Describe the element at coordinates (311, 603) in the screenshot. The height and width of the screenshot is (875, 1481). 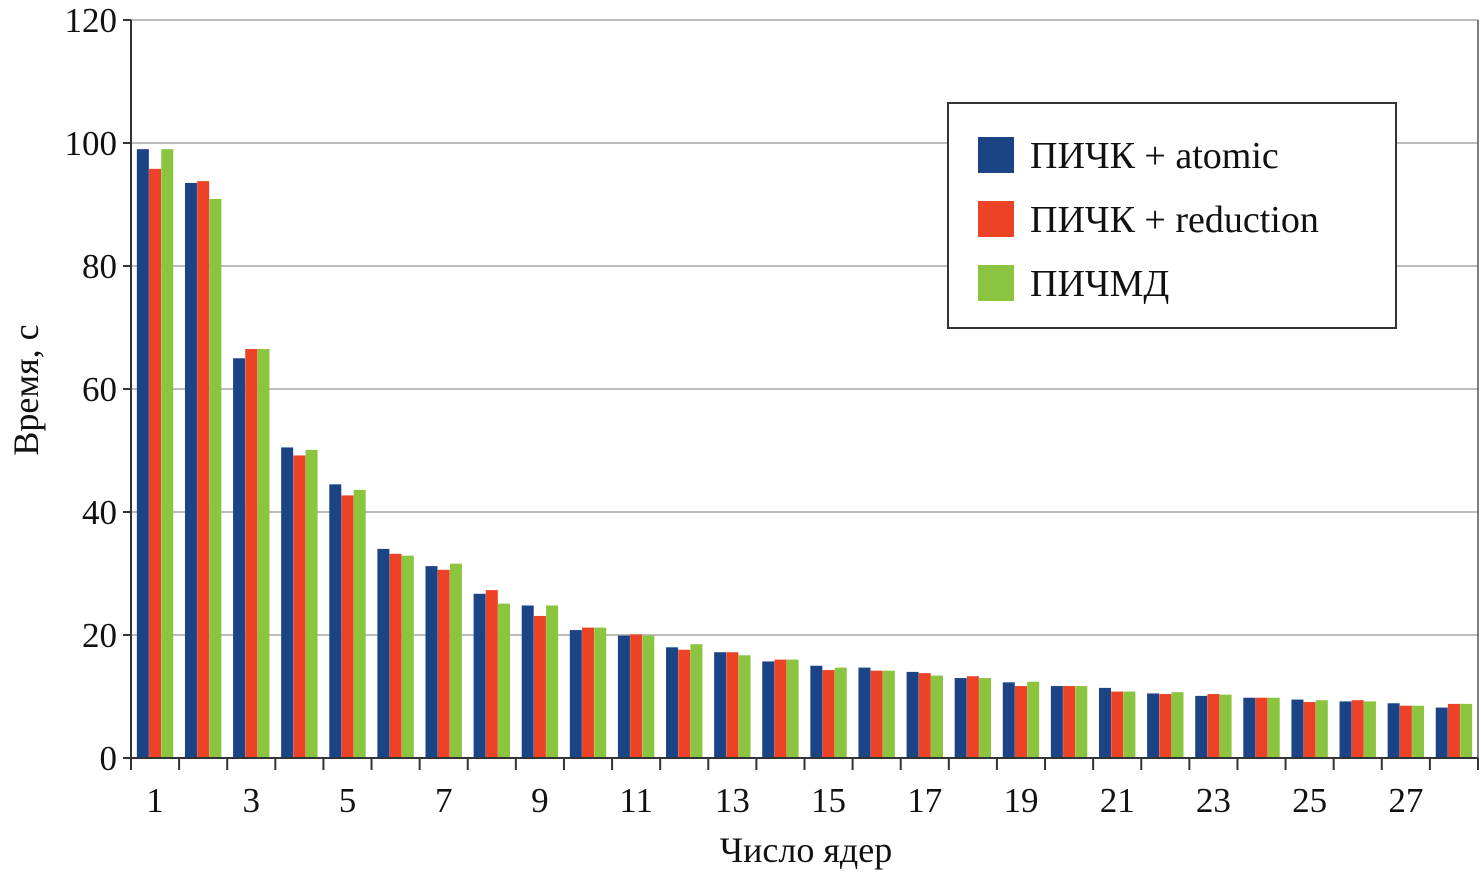
I see `bar-s3-c4` at that location.